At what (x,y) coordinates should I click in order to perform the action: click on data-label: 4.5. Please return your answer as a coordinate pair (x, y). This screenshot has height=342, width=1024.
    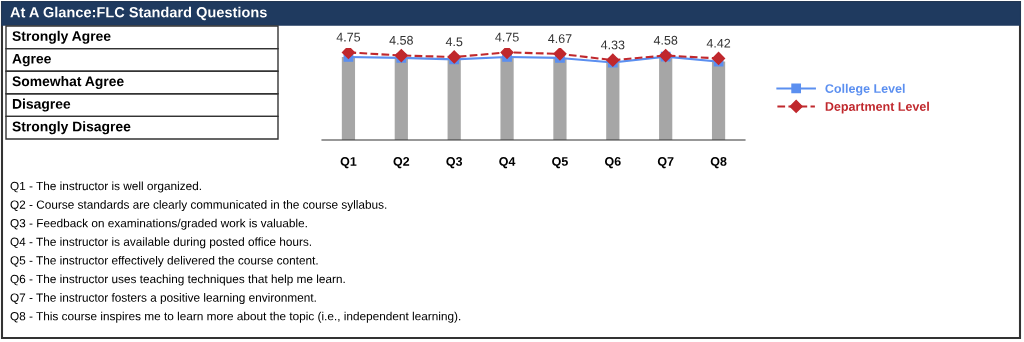
    Looking at the image, I should click on (454, 42).